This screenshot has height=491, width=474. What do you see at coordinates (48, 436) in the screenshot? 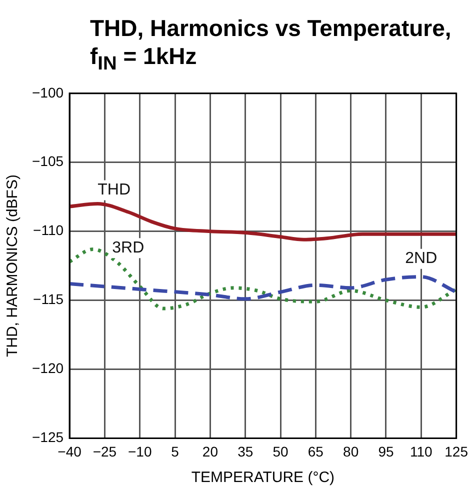
I see `y-tick-label: −125` at bounding box center [48, 436].